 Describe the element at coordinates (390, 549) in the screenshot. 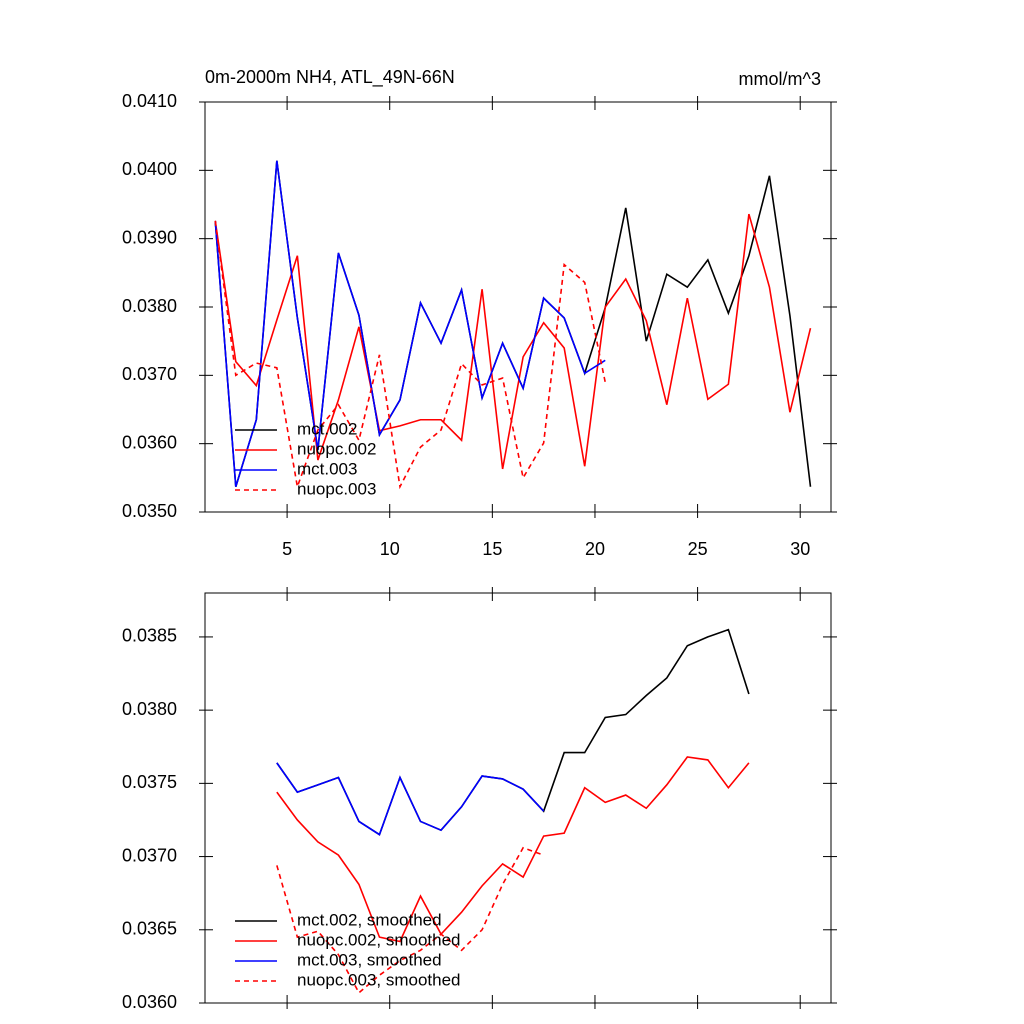

I see `x-tick-label: 10` at that location.